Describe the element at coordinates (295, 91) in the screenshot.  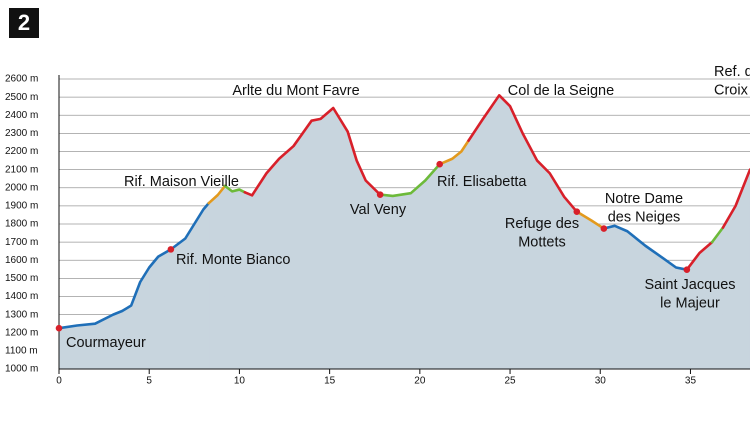
I see `waypoint-label: Arlte du Mont Favre` at that location.